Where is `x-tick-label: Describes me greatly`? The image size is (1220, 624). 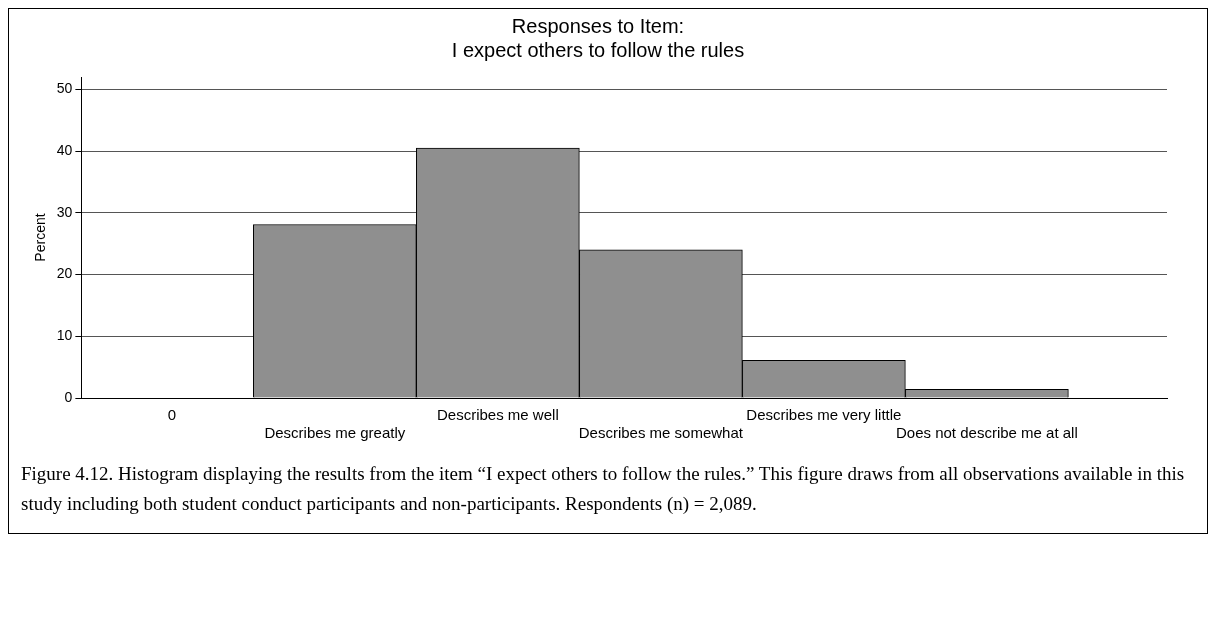 x-tick-label: Describes me greatly is located at coordinates (335, 433).